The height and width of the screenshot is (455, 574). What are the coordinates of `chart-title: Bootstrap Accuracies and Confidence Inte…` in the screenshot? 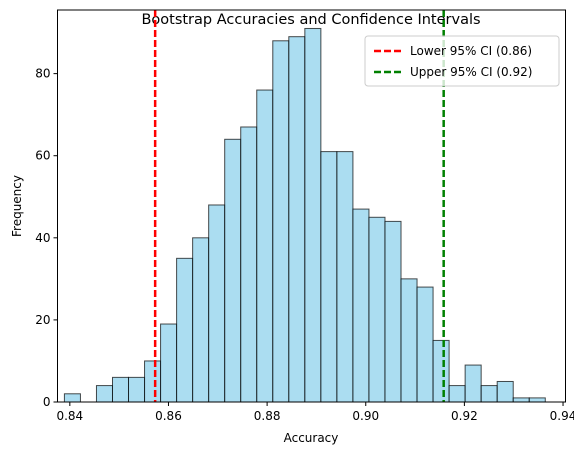 It's located at (310, 20).